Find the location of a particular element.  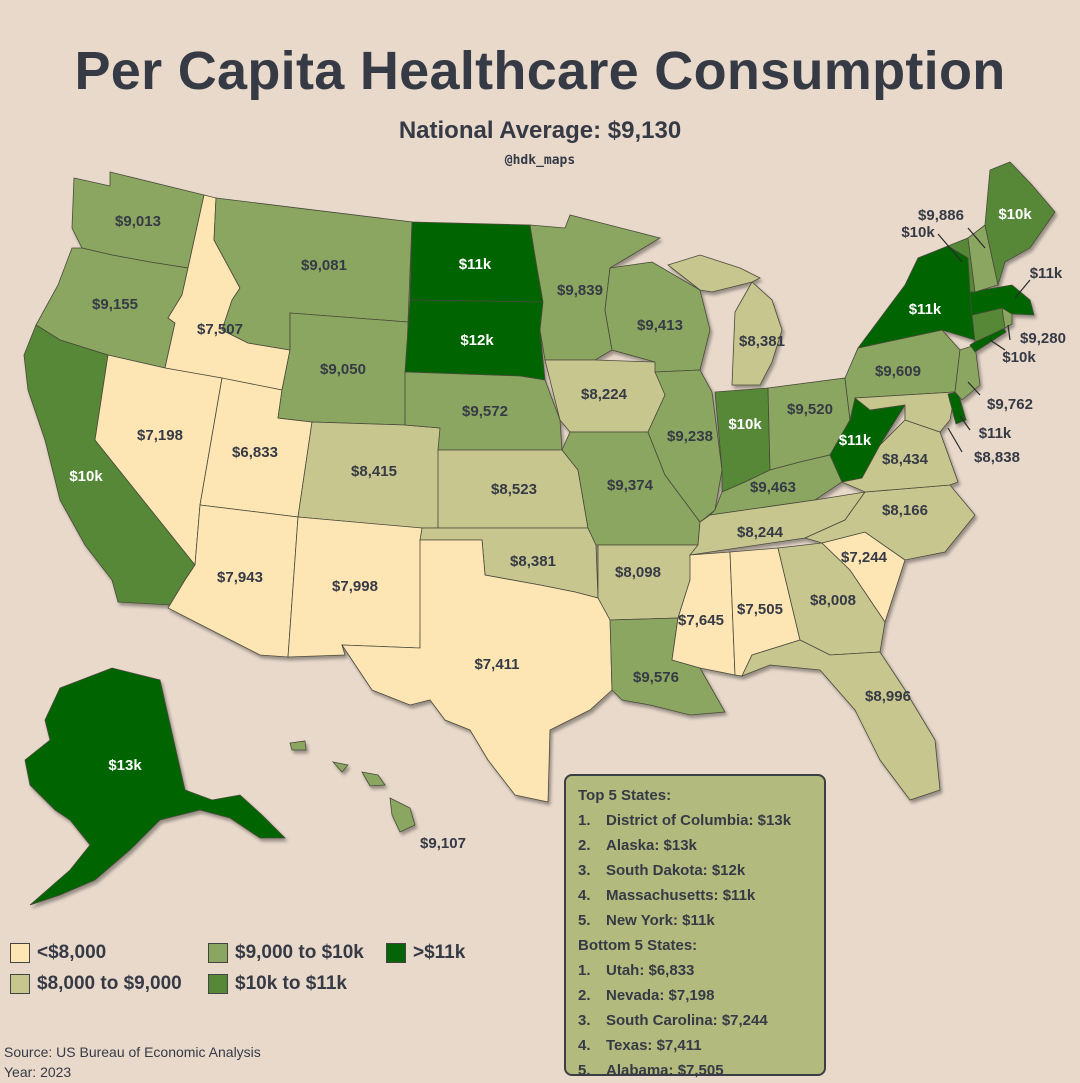

label-NM: $7,998 is located at coordinates (355, 586).